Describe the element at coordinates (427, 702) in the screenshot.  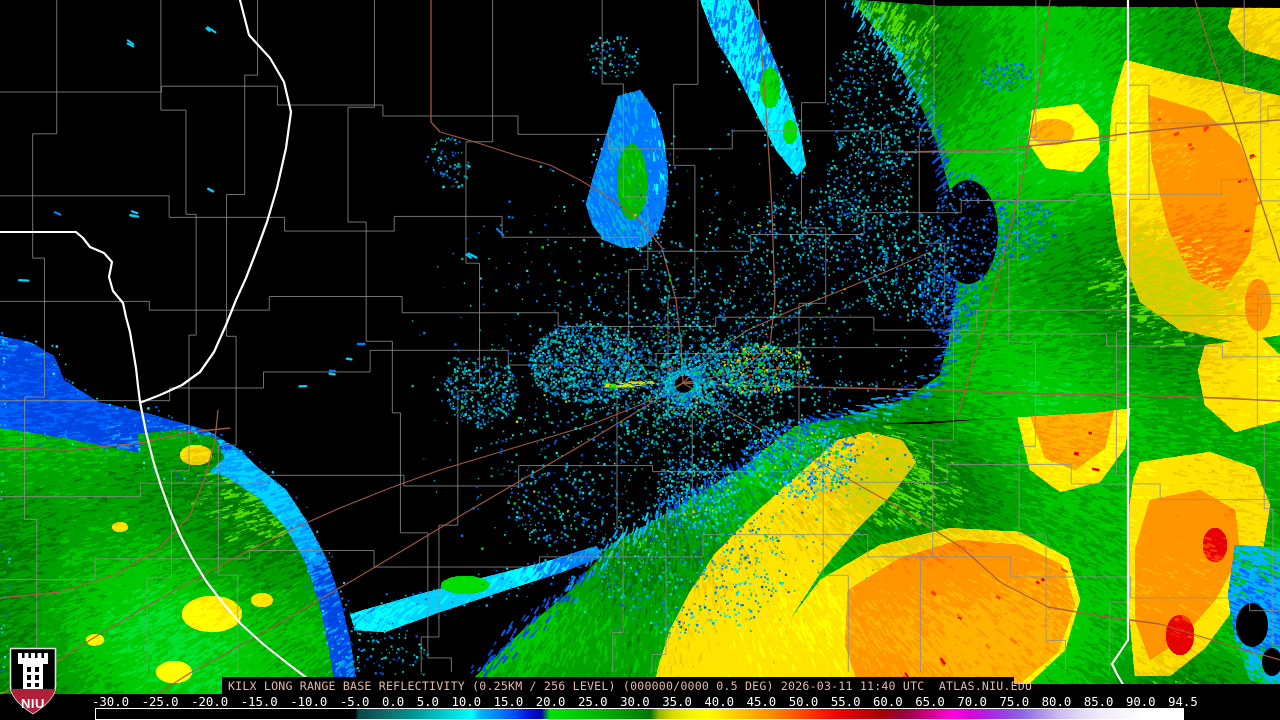
I see `colorbar-tick-label: 5.0` at that location.